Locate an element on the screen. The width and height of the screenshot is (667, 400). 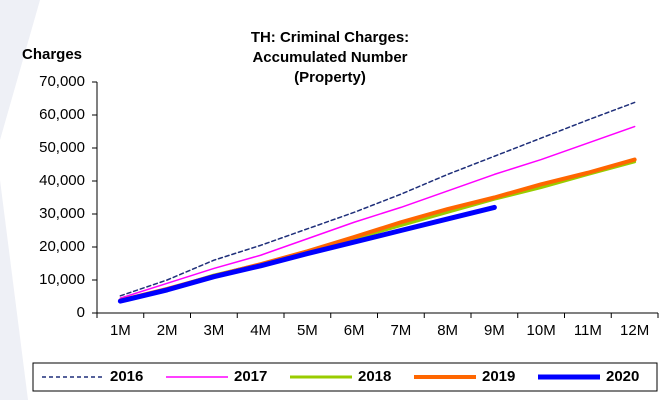
y-tick-label: 20,000 is located at coordinates (62, 246).